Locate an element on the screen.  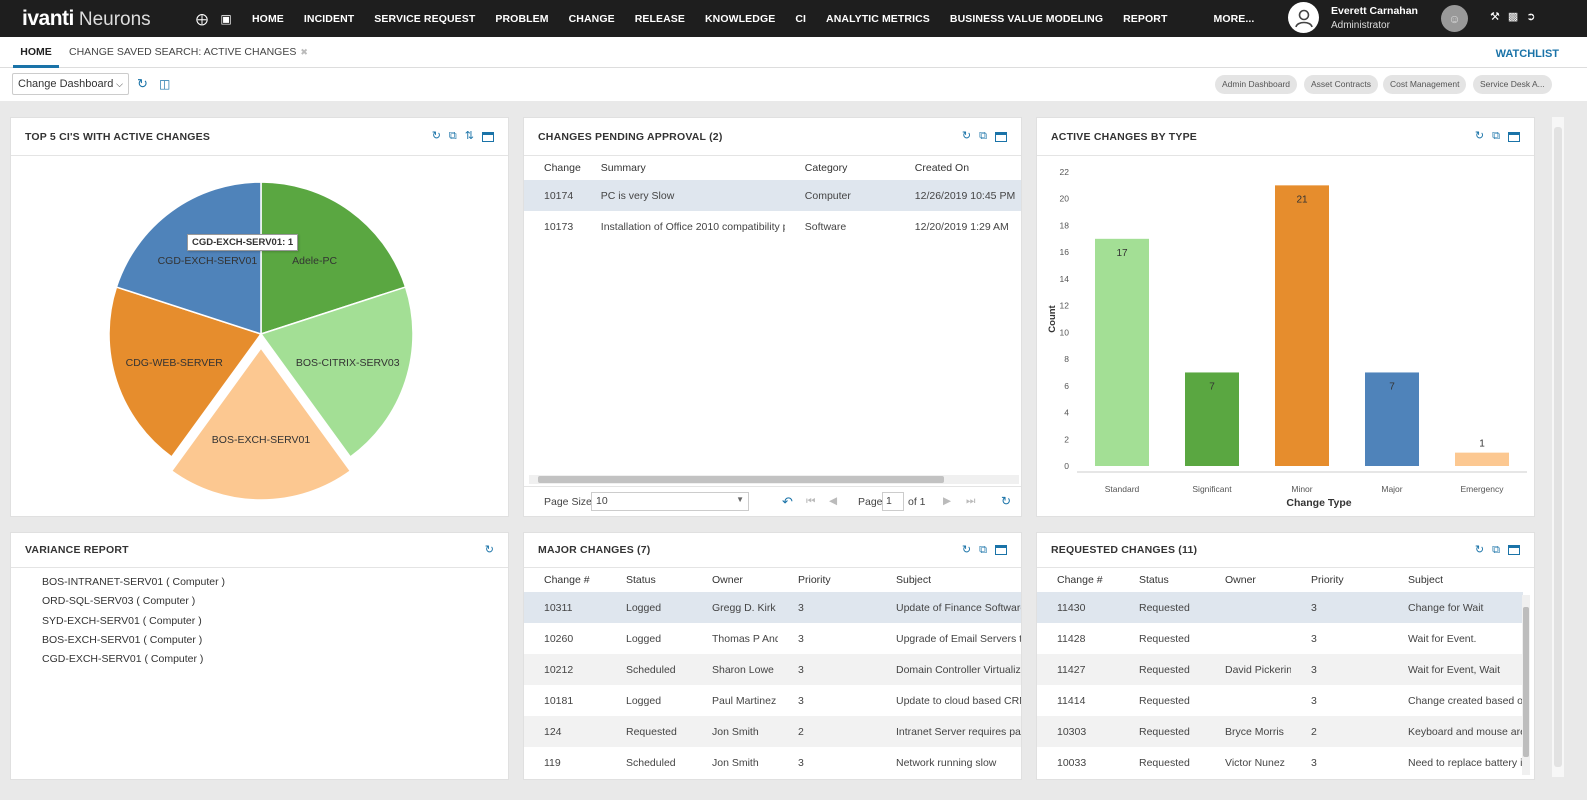
page-scrollbar is located at coordinates (1558, 447).